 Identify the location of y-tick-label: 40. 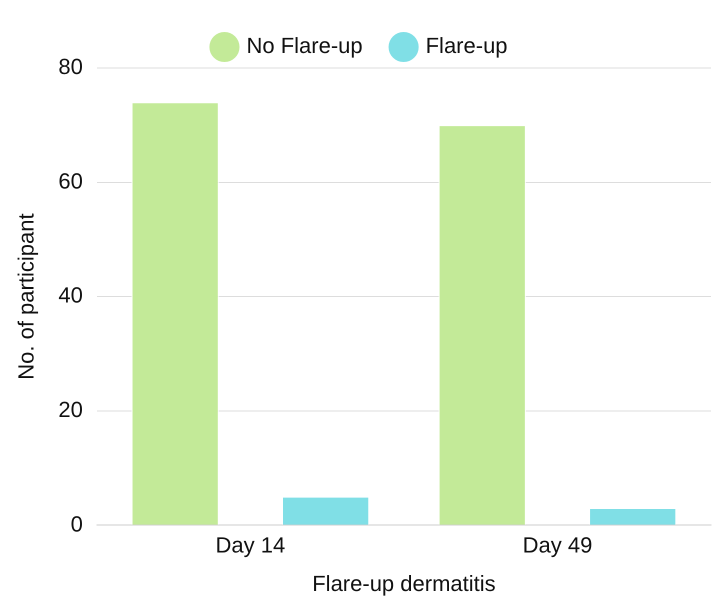
(70, 295).